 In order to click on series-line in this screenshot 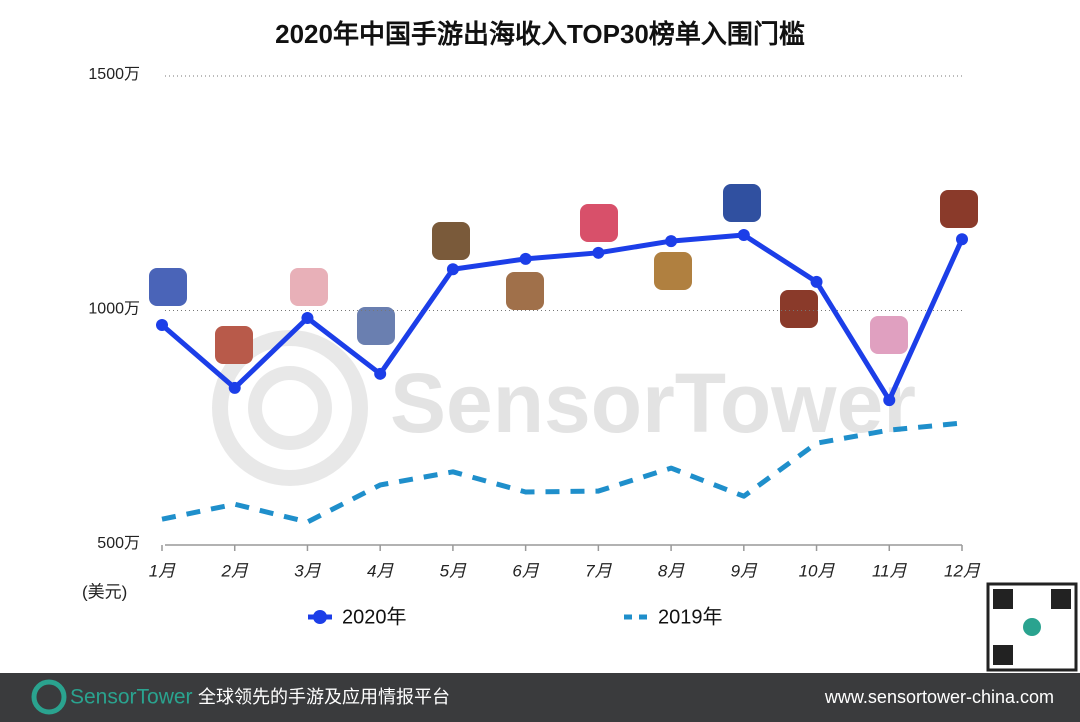, I will do `click(562, 472)`.